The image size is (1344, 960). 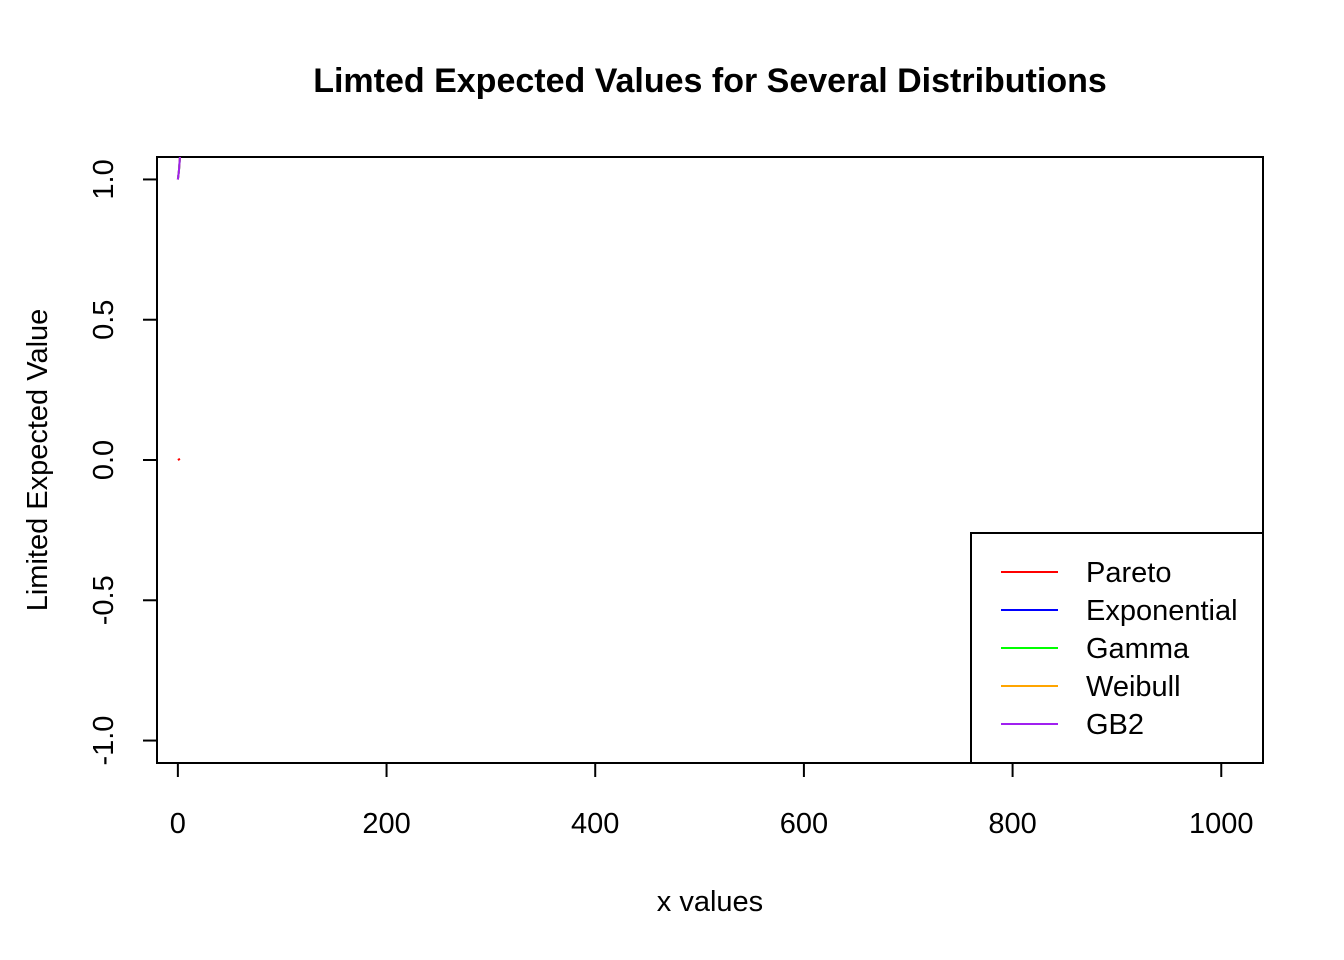 I want to click on legend: Pareto Exponential Gamma Weibull GB2, so click(x=1117, y=648).